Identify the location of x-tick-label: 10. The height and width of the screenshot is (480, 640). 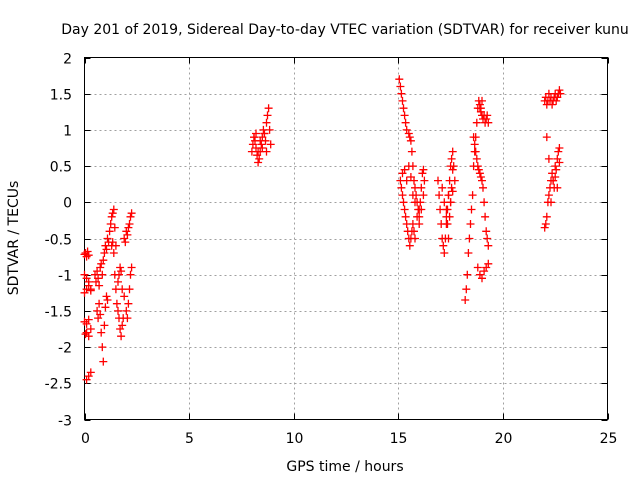
(295, 439).